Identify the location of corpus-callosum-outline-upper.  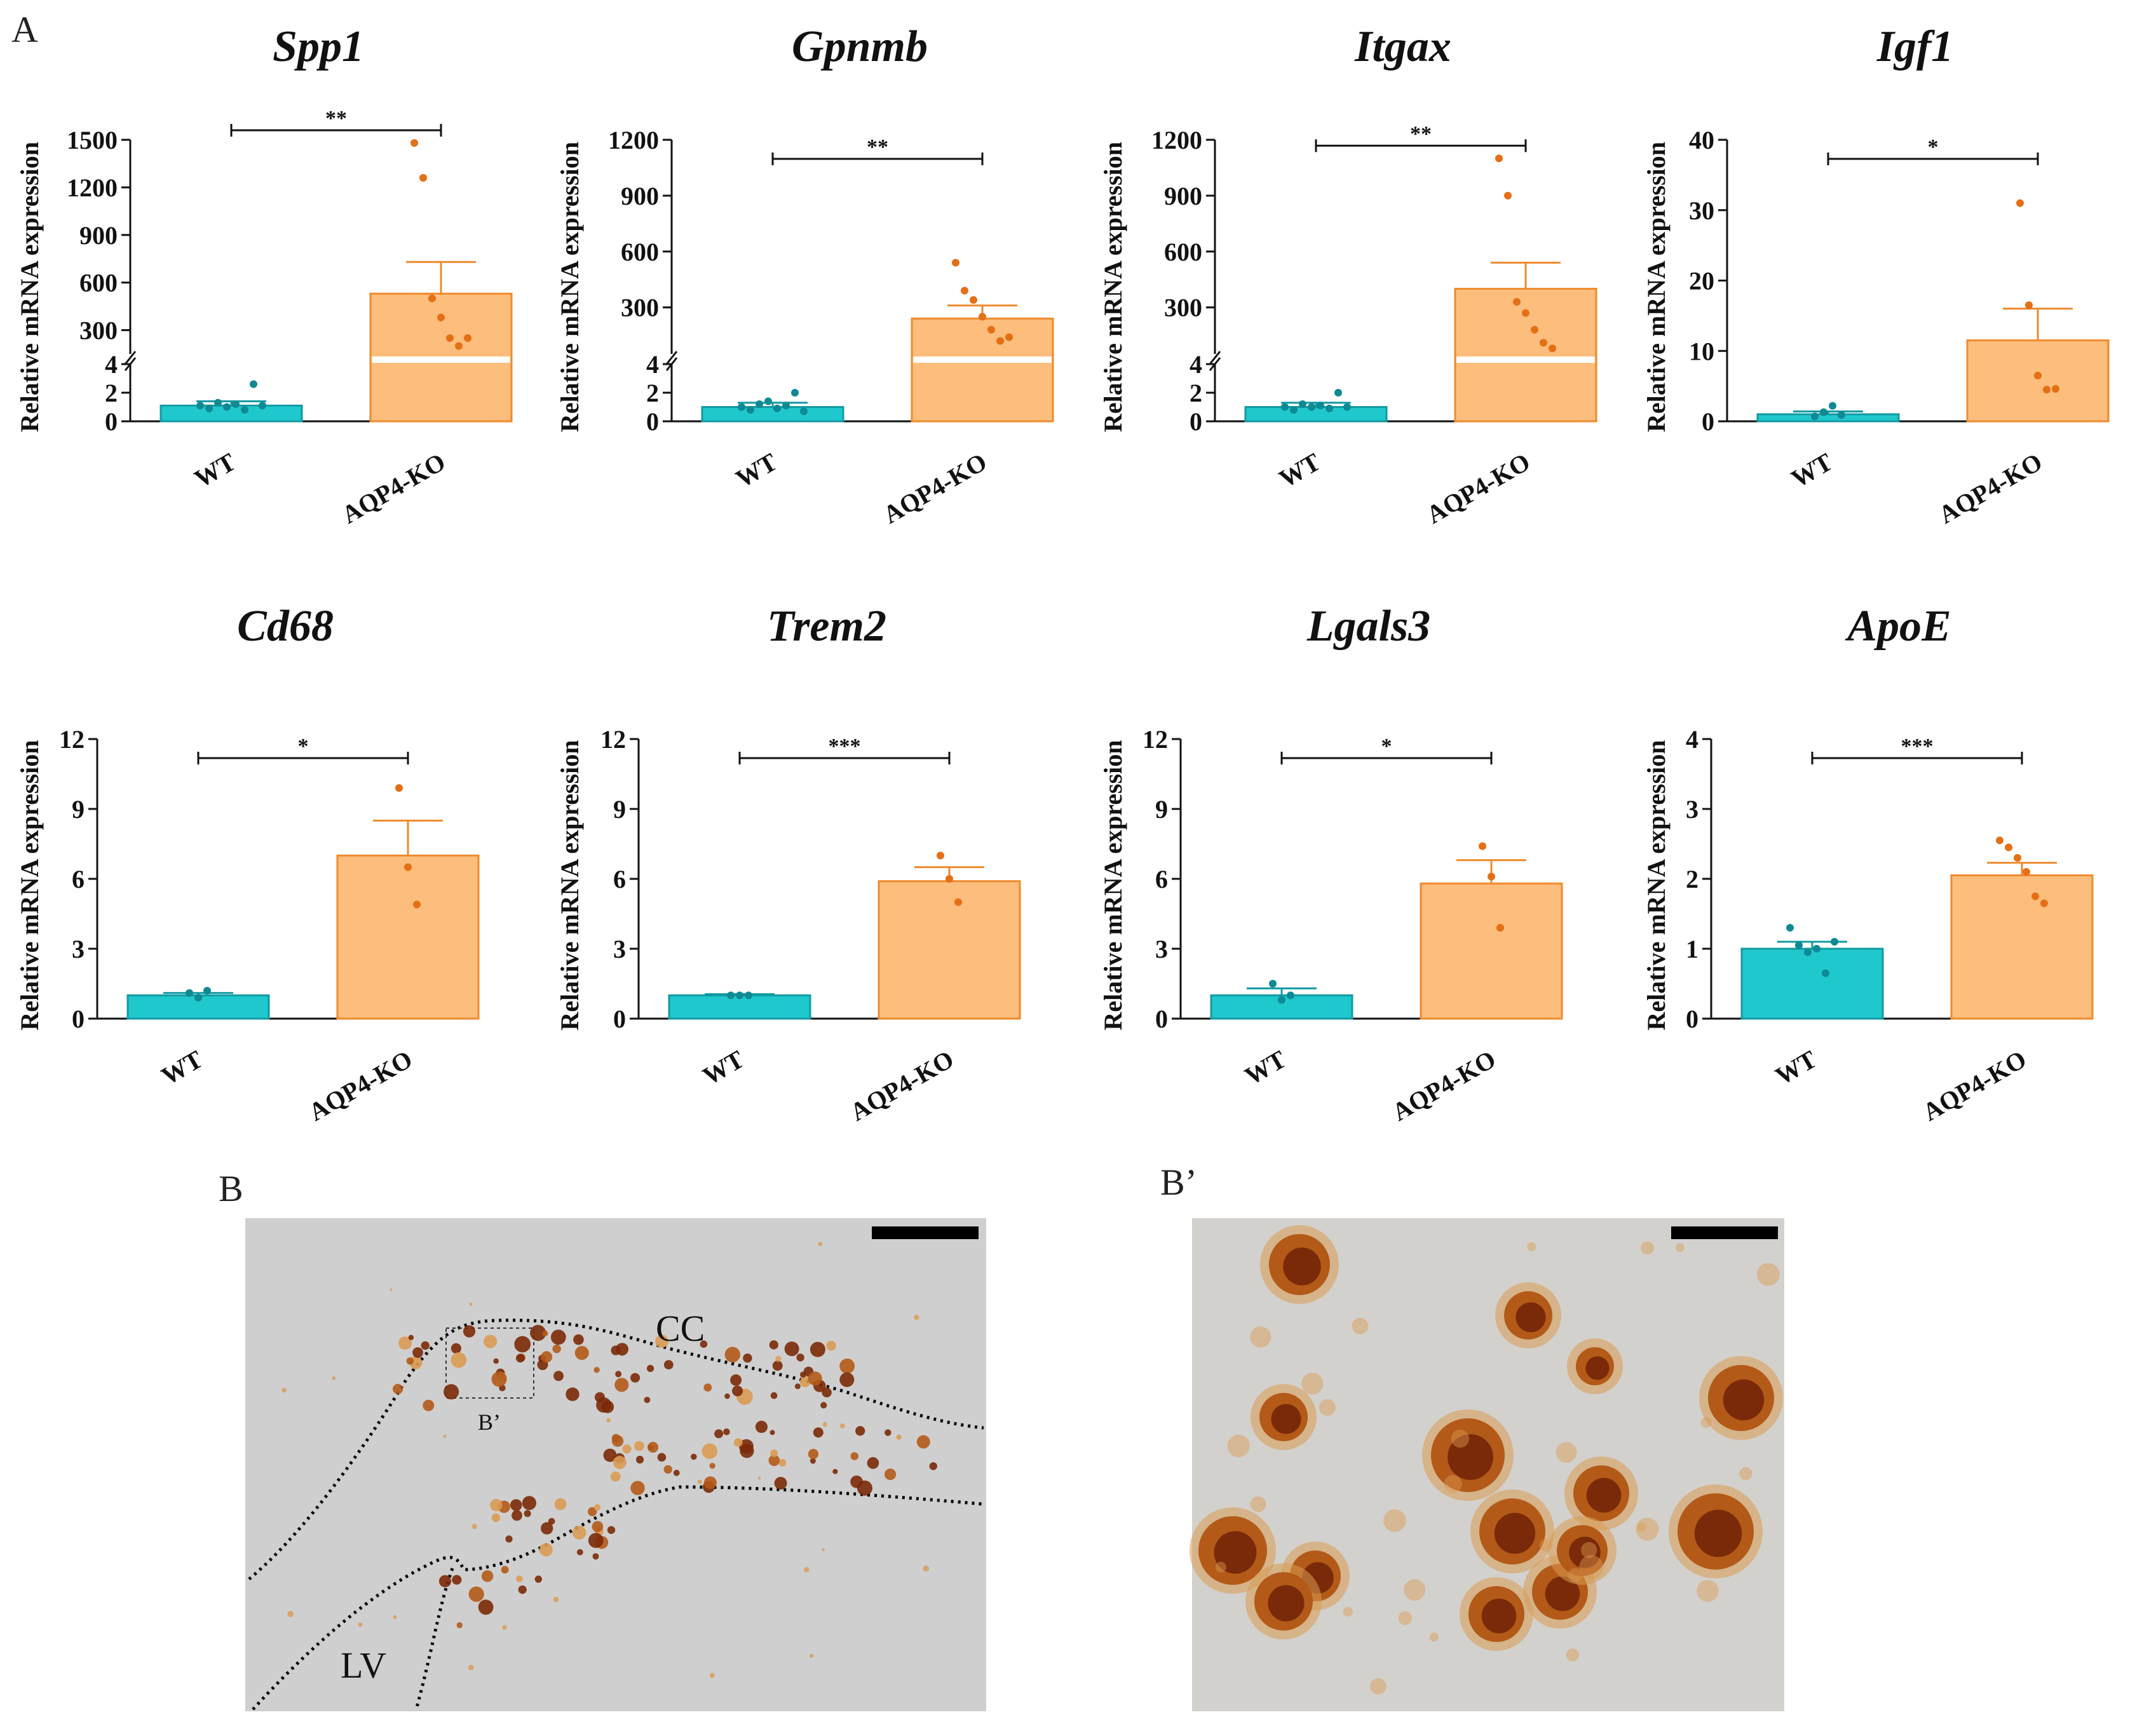
(616, 1450).